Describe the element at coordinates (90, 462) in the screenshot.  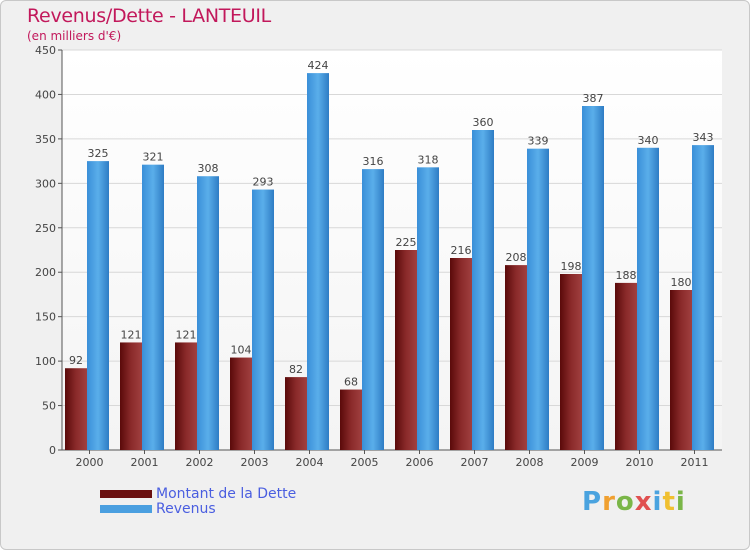
I see `x-tick-label: 2000` at that location.